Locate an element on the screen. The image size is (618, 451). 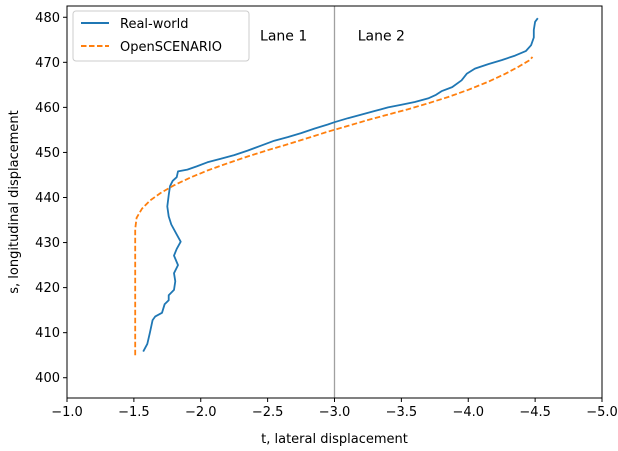
y-tick-label: 440 is located at coordinates (47, 198).